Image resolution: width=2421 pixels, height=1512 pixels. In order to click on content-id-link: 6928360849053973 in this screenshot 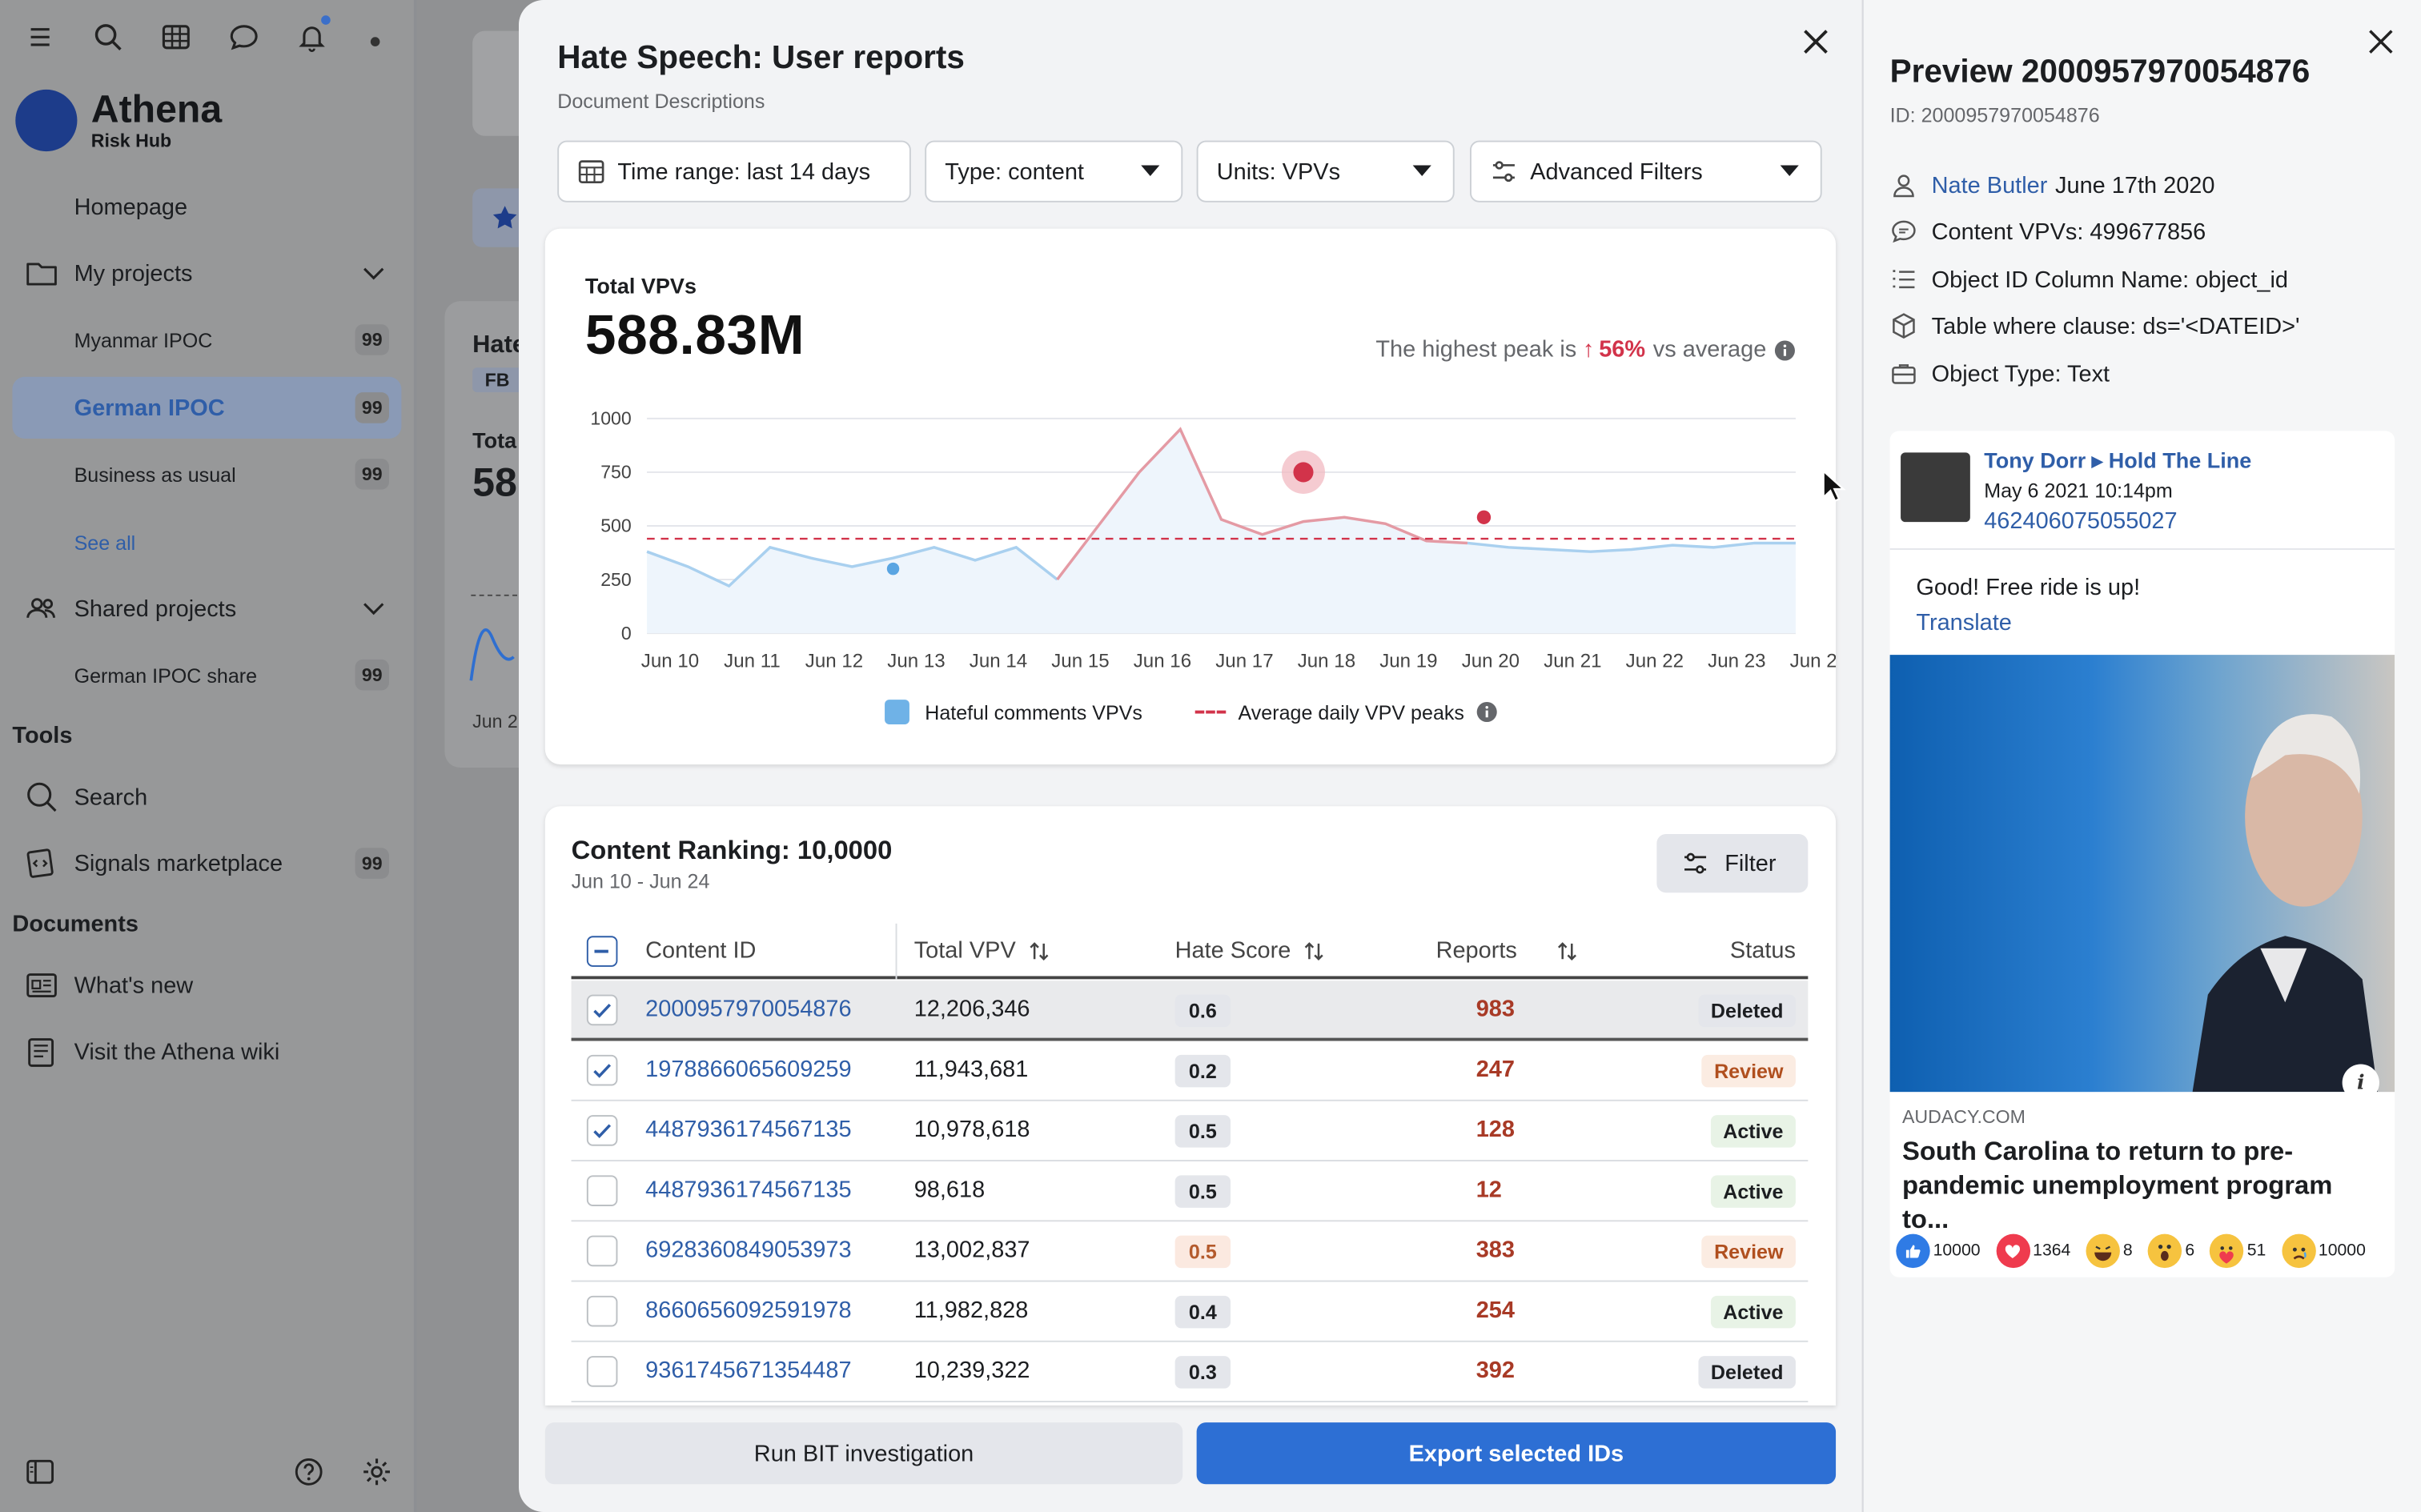, I will do `click(748, 1250)`.